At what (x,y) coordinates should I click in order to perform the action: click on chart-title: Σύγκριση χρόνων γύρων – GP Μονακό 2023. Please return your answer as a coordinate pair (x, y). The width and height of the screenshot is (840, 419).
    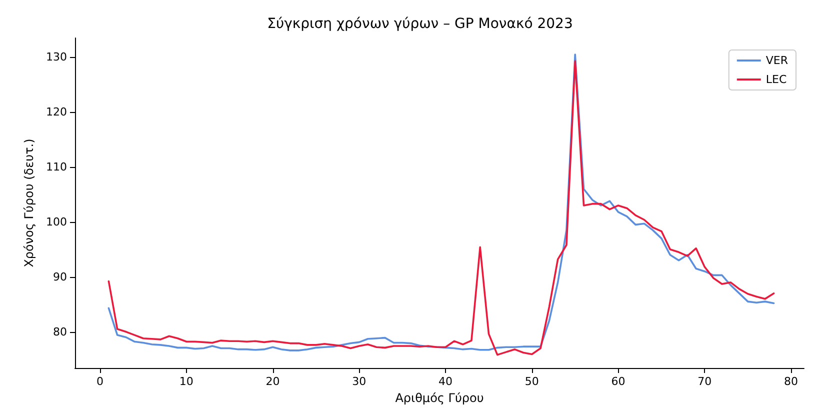
    Looking at the image, I should click on (420, 24).